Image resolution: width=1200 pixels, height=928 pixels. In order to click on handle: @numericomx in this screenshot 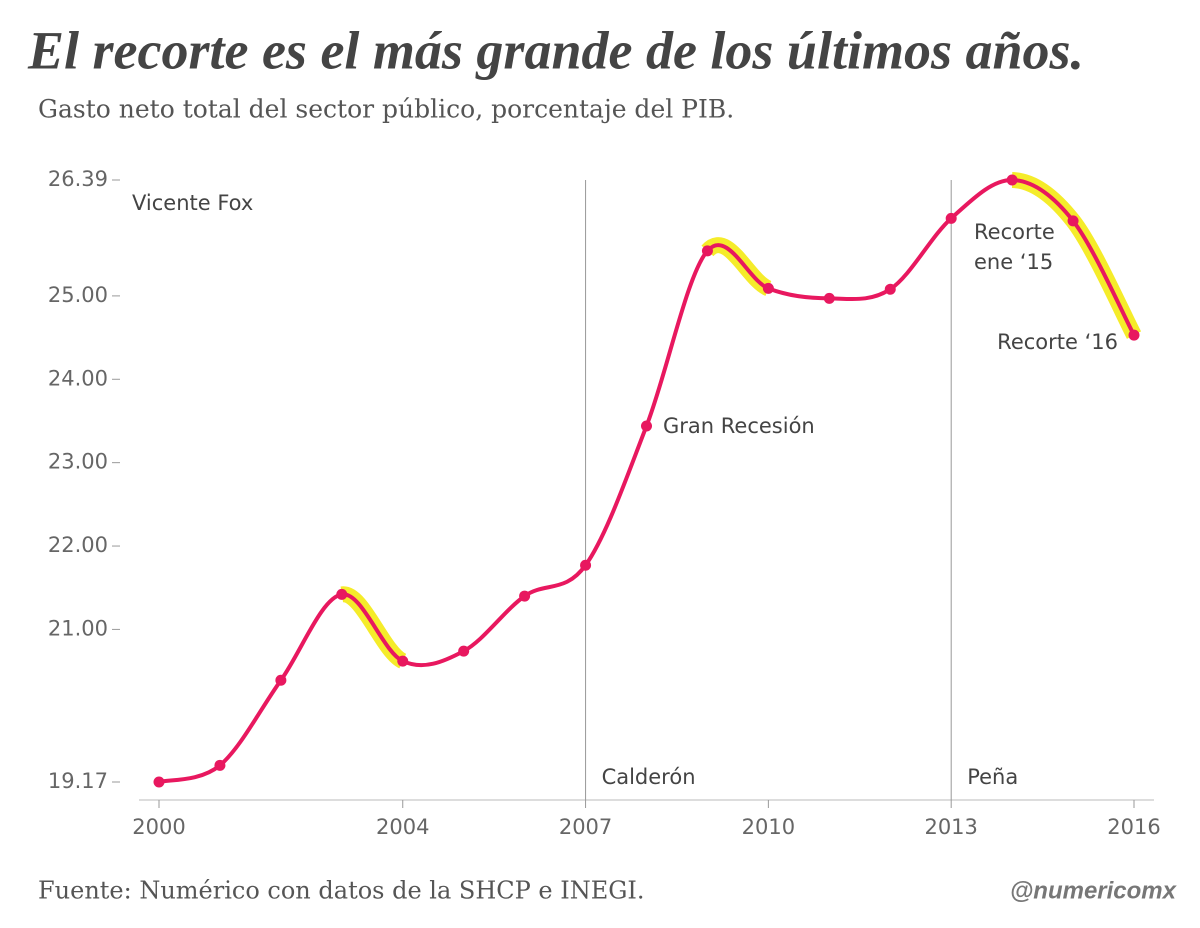, I will do `click(1094, 890)`.